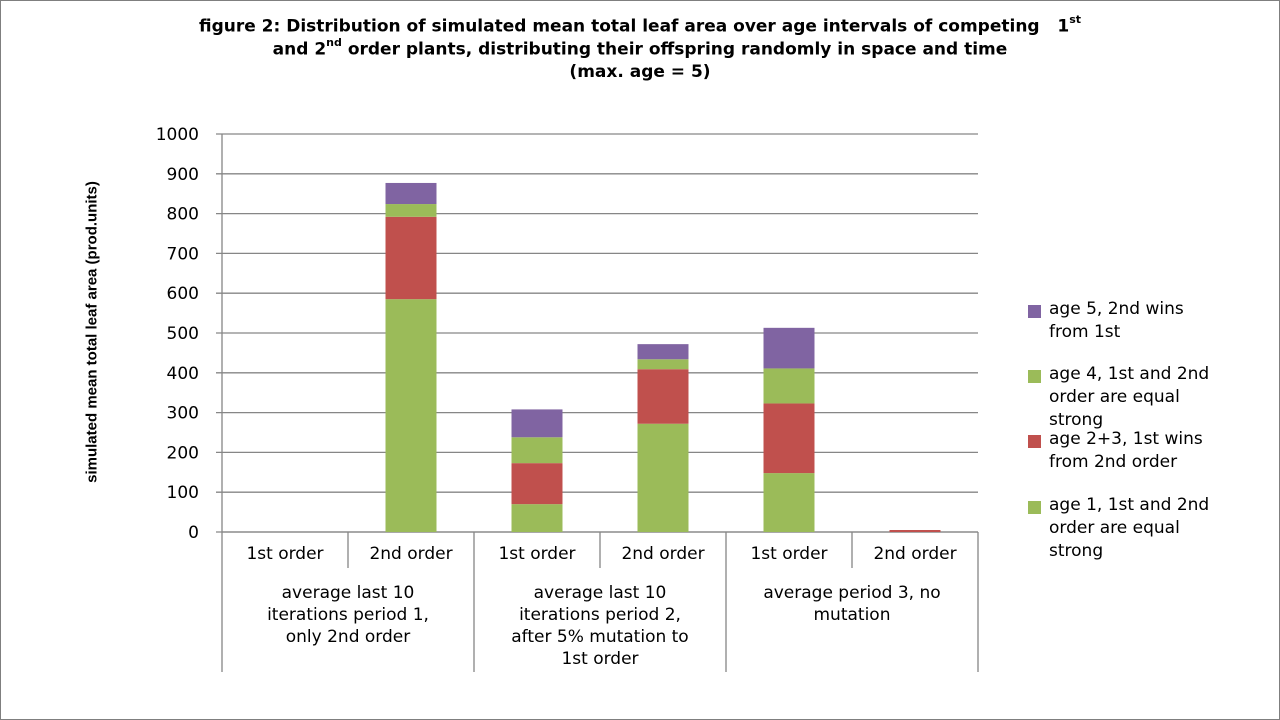 Image resolution: width=1280 pixels, height=720 pixels. I want to click on title-sup-1: st, so click(1075, 19).